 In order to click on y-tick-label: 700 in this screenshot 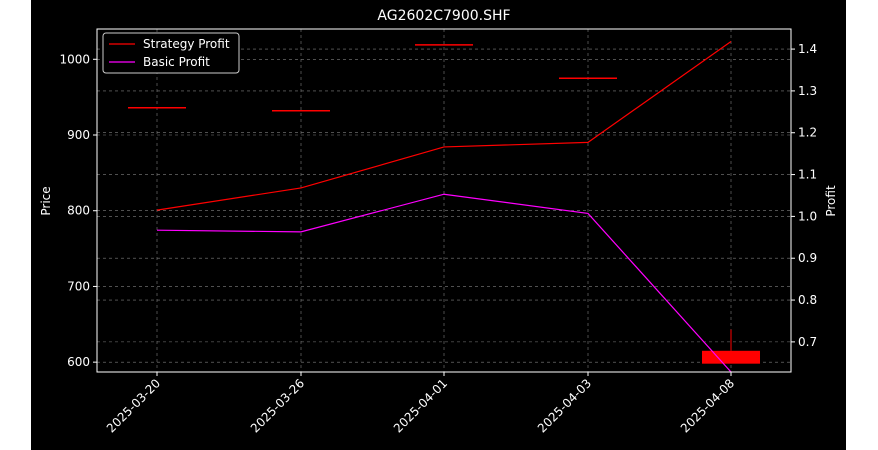, I will do `click(78, 286)`.